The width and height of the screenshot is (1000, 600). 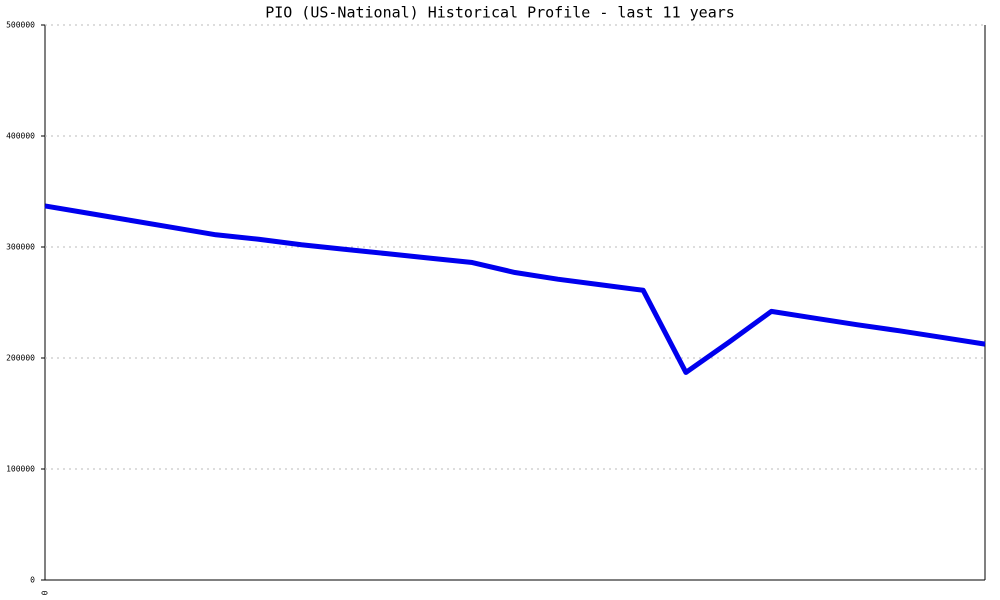 What do you see at coordinates (20, 247) in the screenshot?
I see `y-tick-label: 300000` at bounding box center [20, 247].